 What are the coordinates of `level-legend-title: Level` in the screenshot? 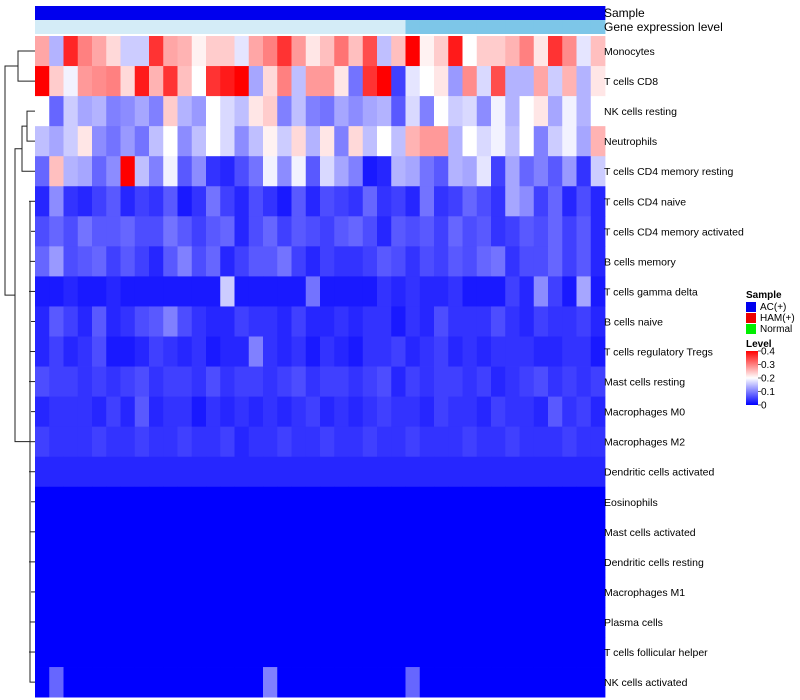 It's located at (759, 344).